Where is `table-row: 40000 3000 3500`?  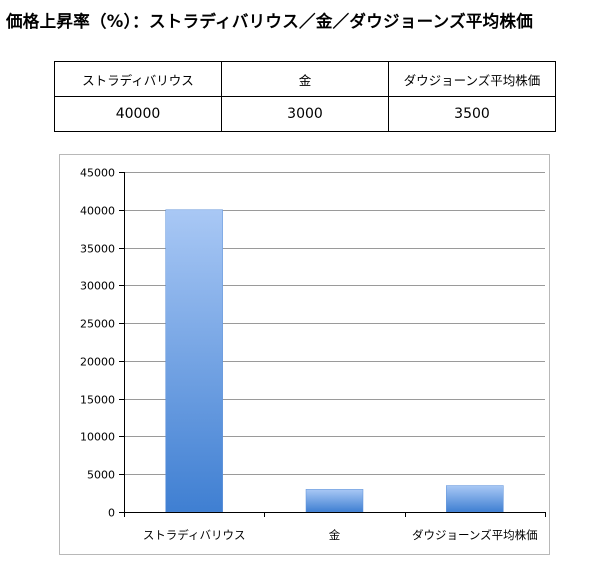
table-row: 40000 3000 3500 is located at coordinates (305, 114).